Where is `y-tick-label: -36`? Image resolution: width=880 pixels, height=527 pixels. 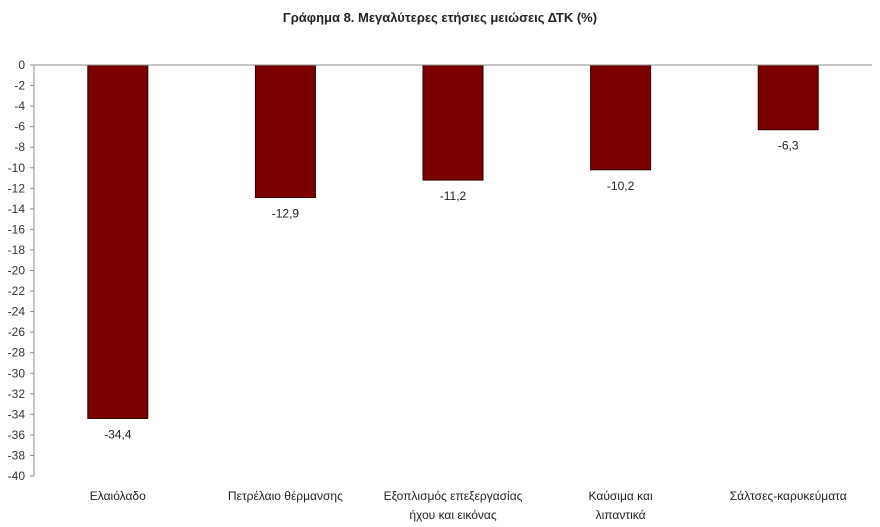
y-tick-label: -36 is located at coordinates (17, 435).